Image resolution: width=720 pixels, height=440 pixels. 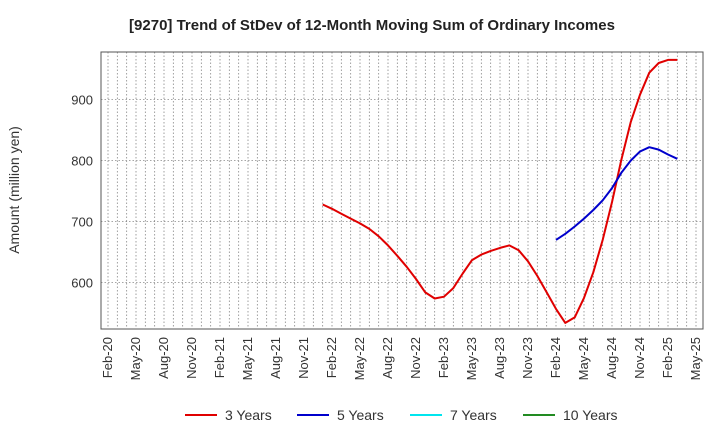 I want to click on x-tick-label: Nov-20, so click(x=191, y=358).